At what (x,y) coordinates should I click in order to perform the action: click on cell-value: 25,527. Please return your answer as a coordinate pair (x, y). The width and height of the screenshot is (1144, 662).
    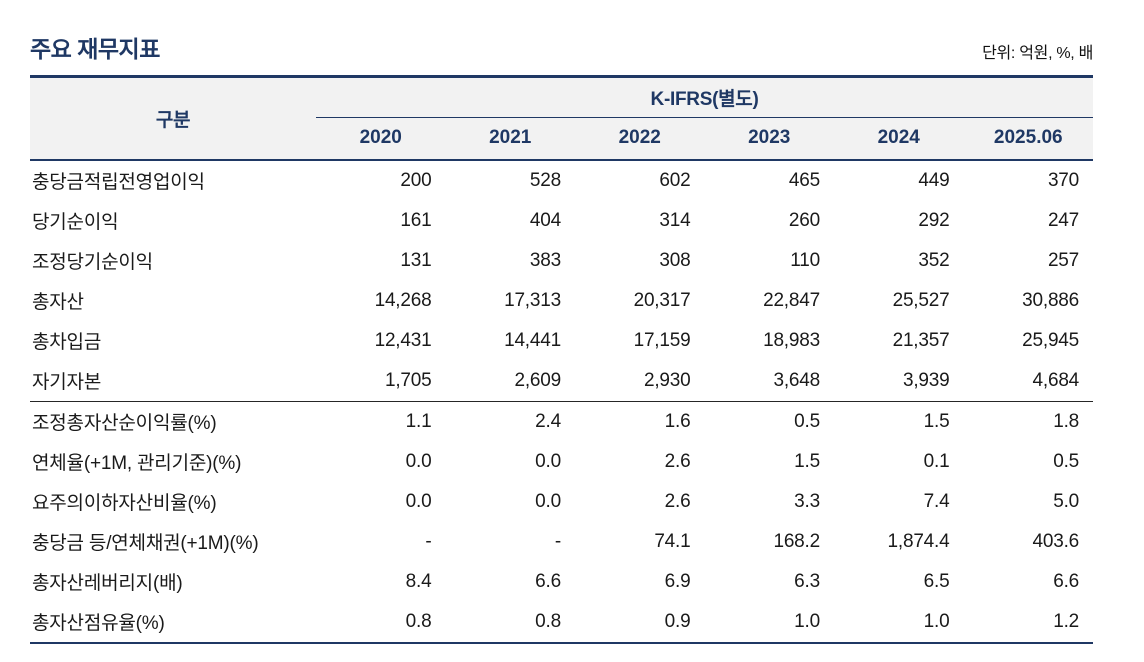
    Looking at the image, I should click on (921, 300).